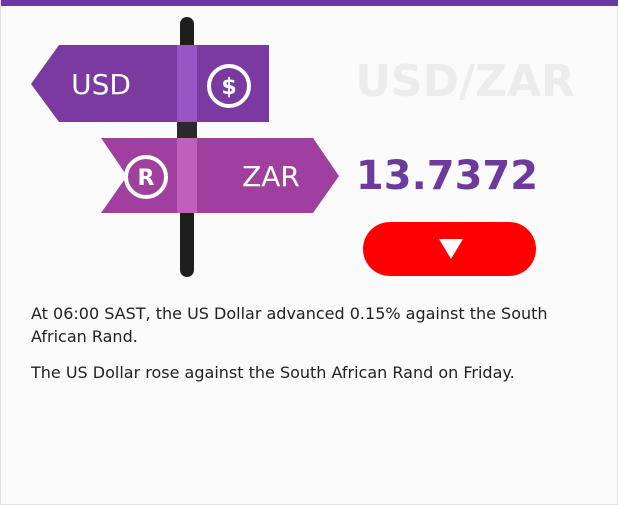  I want to click on base-symbol: $, so click(228, 87).